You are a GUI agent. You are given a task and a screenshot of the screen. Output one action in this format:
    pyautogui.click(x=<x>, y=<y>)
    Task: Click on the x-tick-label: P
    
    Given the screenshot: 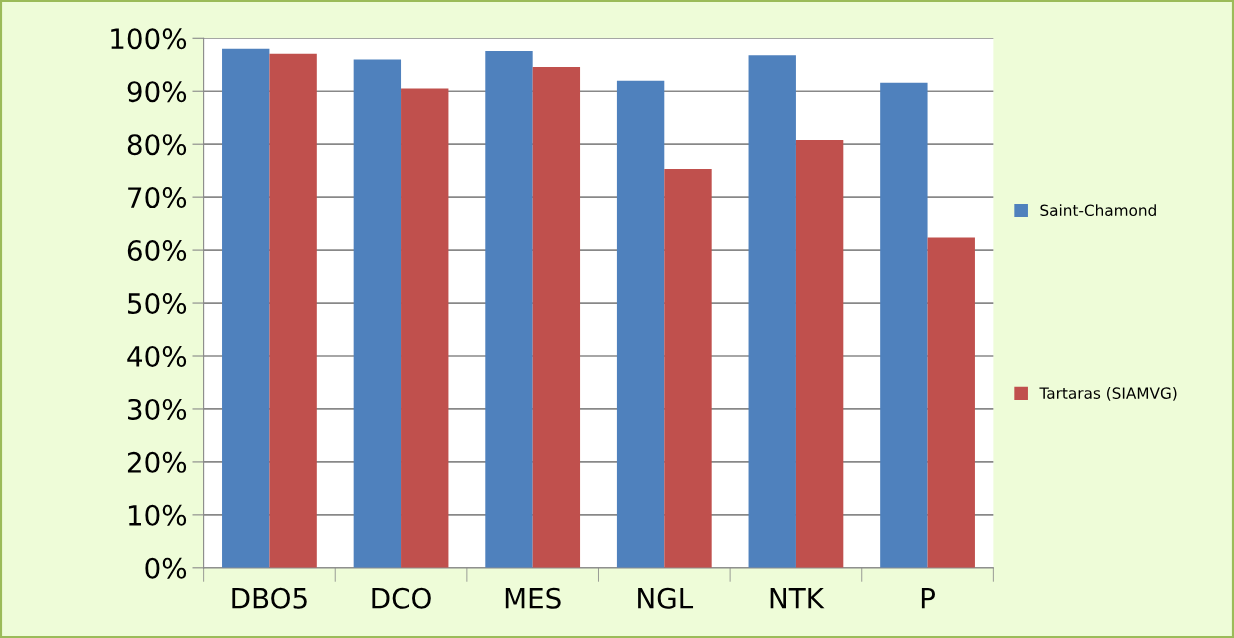 What is the action you would take?
    pyautogui.click(x=928, y=598)
    